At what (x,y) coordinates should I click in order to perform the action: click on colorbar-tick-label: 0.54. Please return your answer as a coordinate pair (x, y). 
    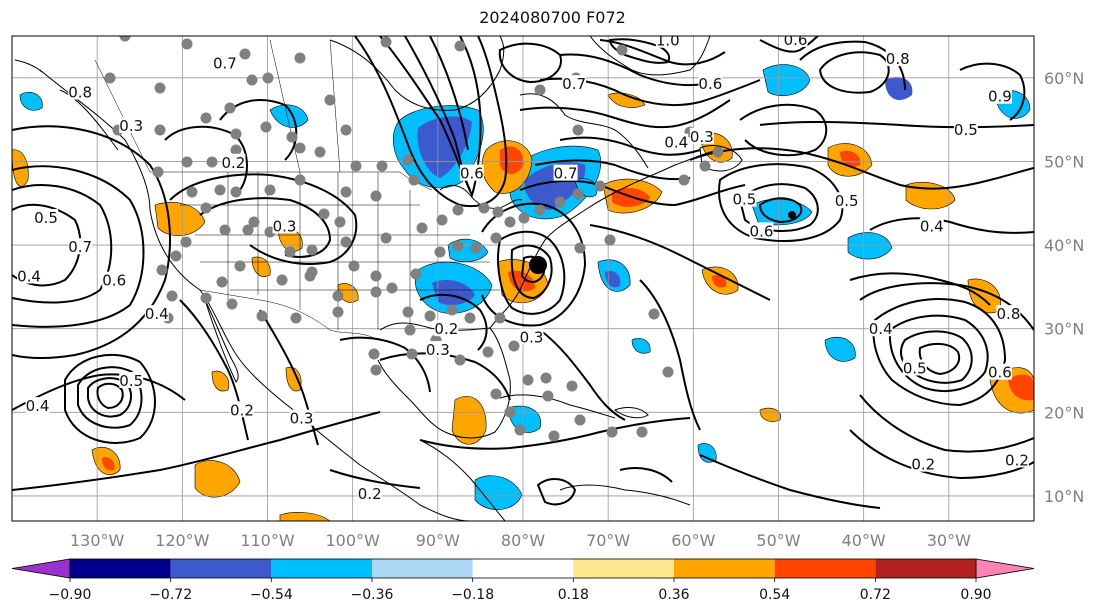
    Looking at the image, I should click on (774, 595).